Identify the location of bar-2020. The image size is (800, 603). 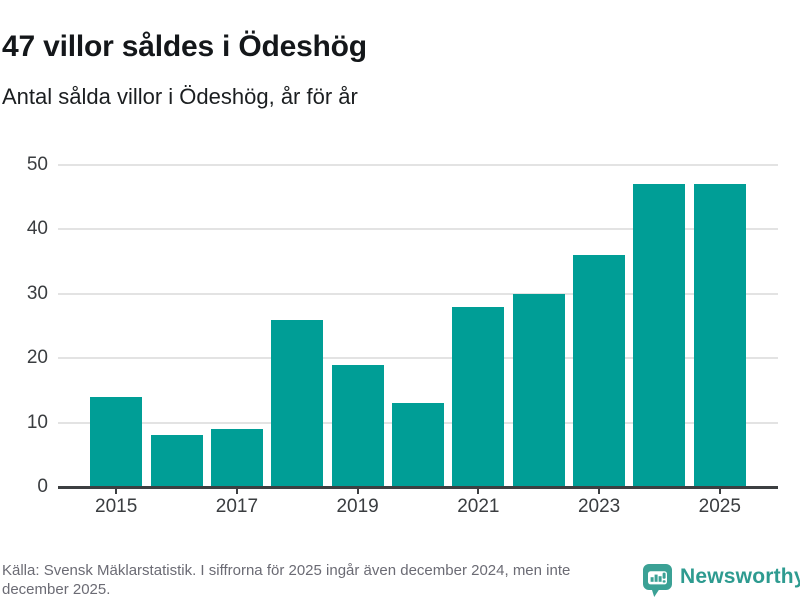
(418, 445).